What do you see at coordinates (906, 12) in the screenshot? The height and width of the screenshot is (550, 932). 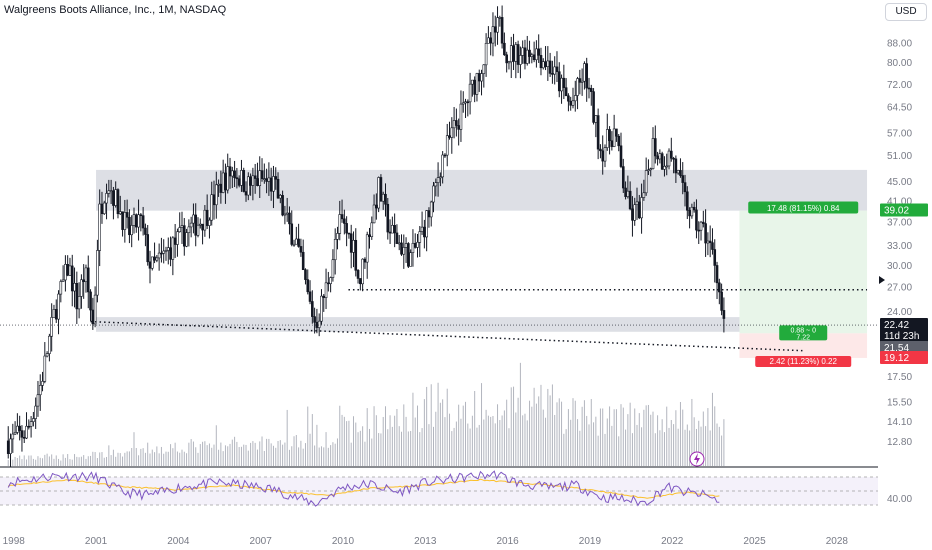 I see `currency-button: USD` at bounding box center [906, 12].